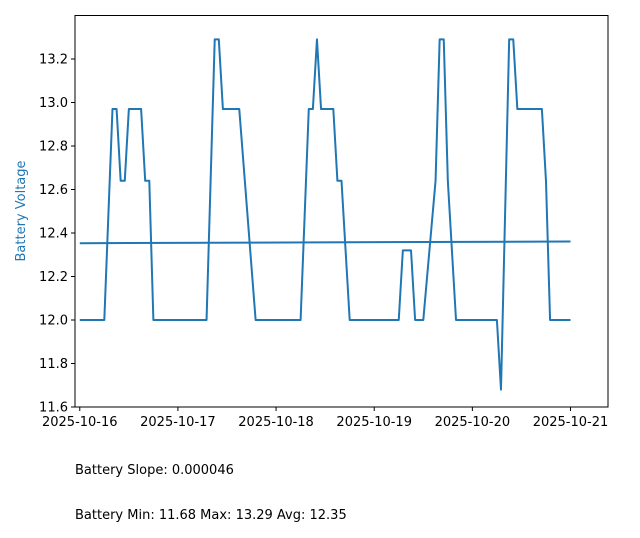 The image size is (640, 538). What do you see at coordinates (473, 422) in the screenshot?
I see `x-tick-label: 2025-10-20` at bounding box center [473, 422].